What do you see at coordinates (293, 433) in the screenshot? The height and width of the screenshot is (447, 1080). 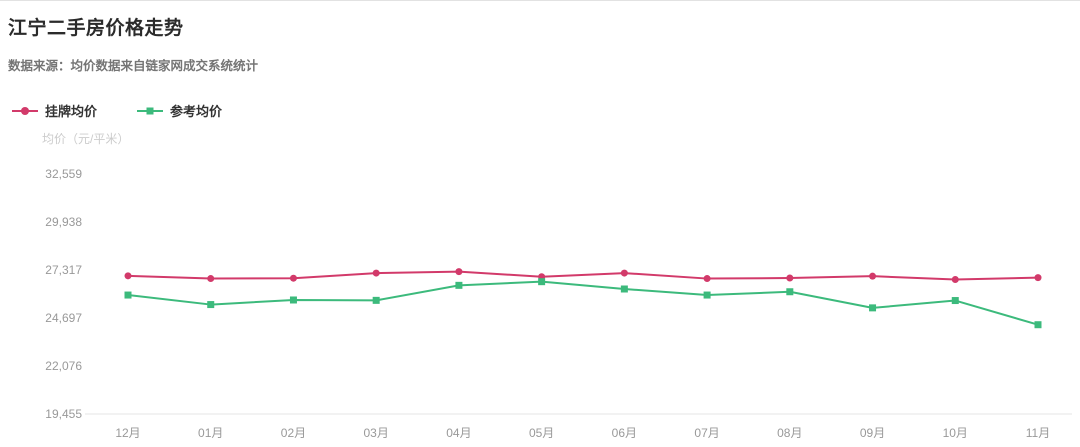 I see `x-axis-tick-label: 02月` at bounding box center [293, 433].